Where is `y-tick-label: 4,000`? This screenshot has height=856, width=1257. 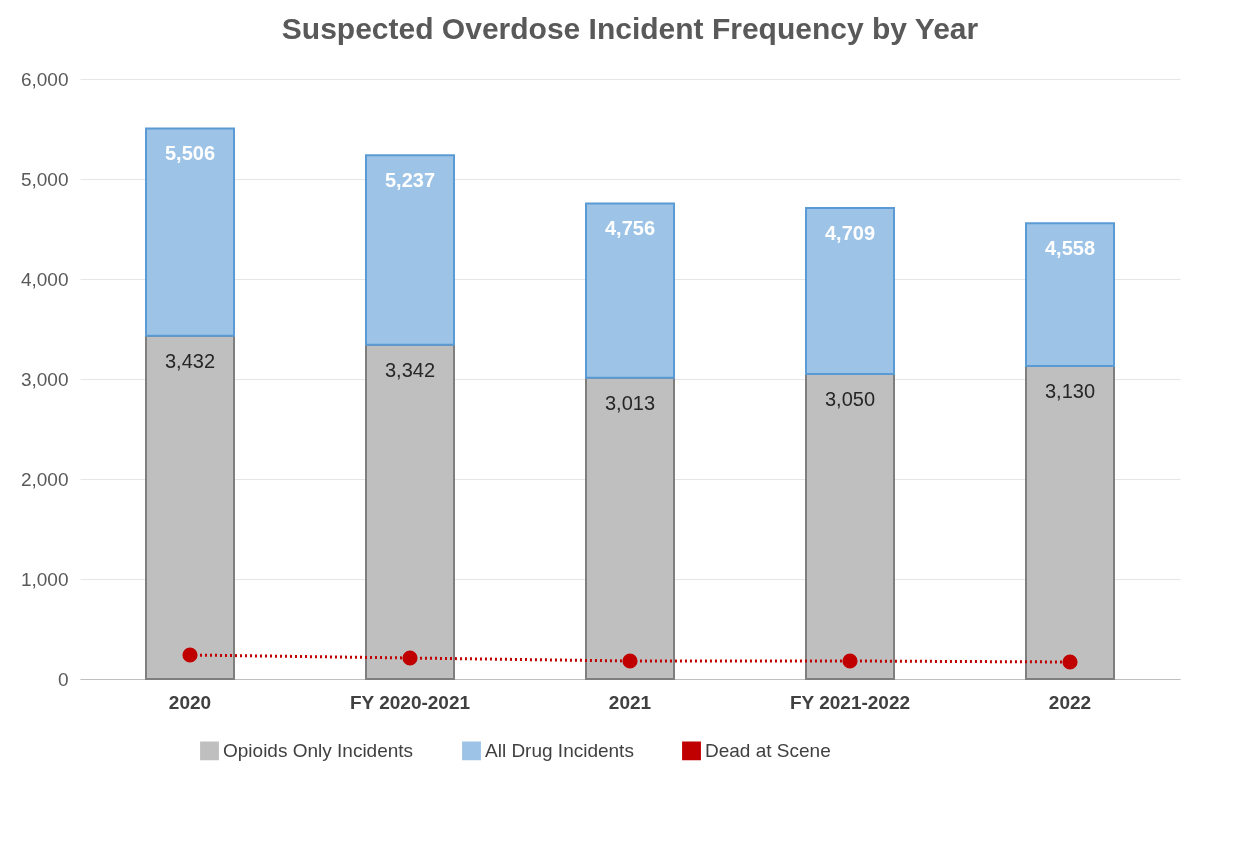 y-tick-label: 4,000 is located at coordinates (44, 279).